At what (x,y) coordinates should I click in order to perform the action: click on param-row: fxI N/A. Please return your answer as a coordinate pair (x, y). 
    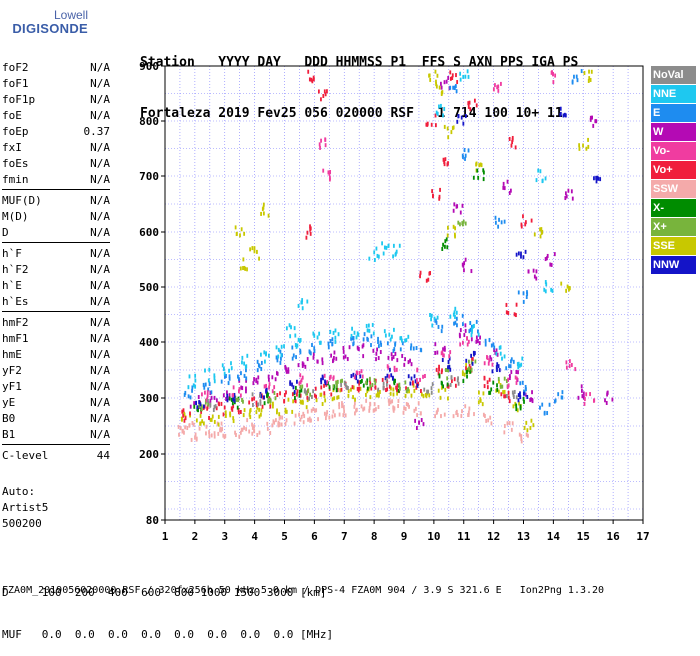
    Looking at the image, I should click on (56, 148).